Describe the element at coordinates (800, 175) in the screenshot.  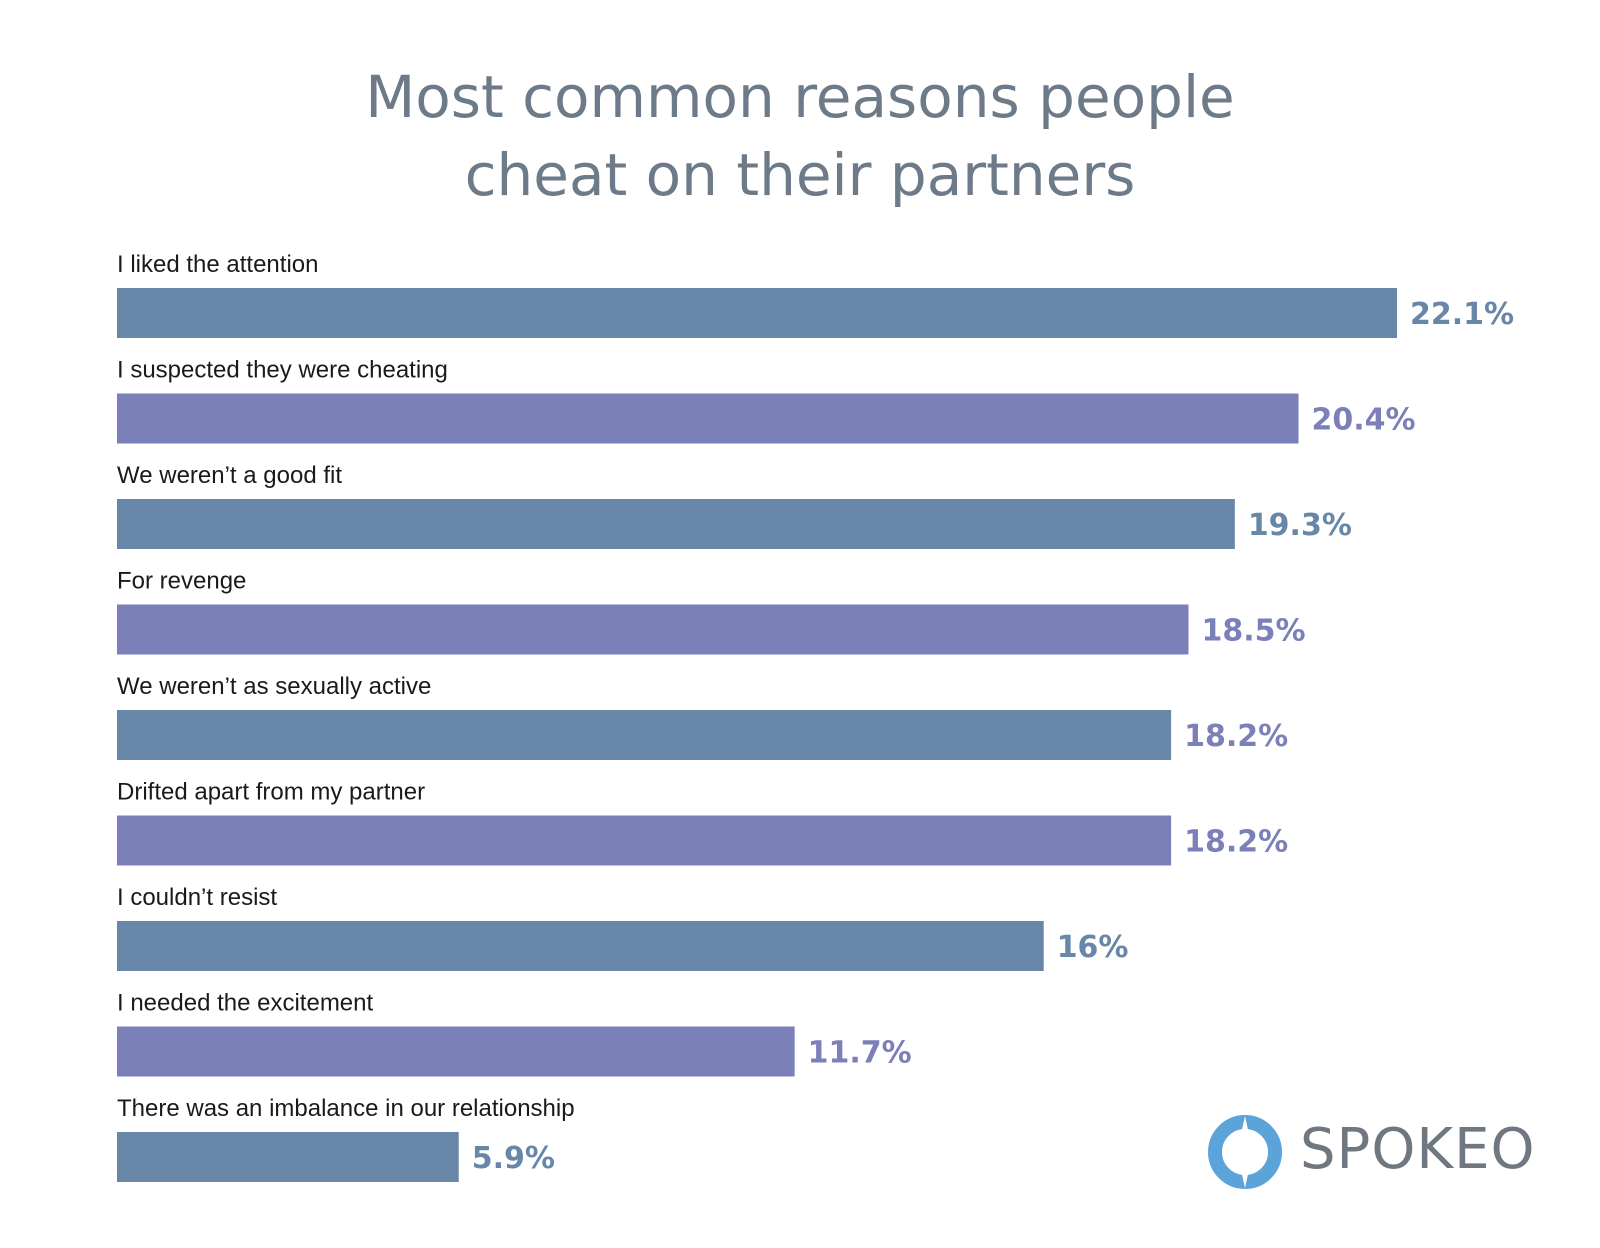
I see `chart-title-line-2: cheat on their partners` at that location.